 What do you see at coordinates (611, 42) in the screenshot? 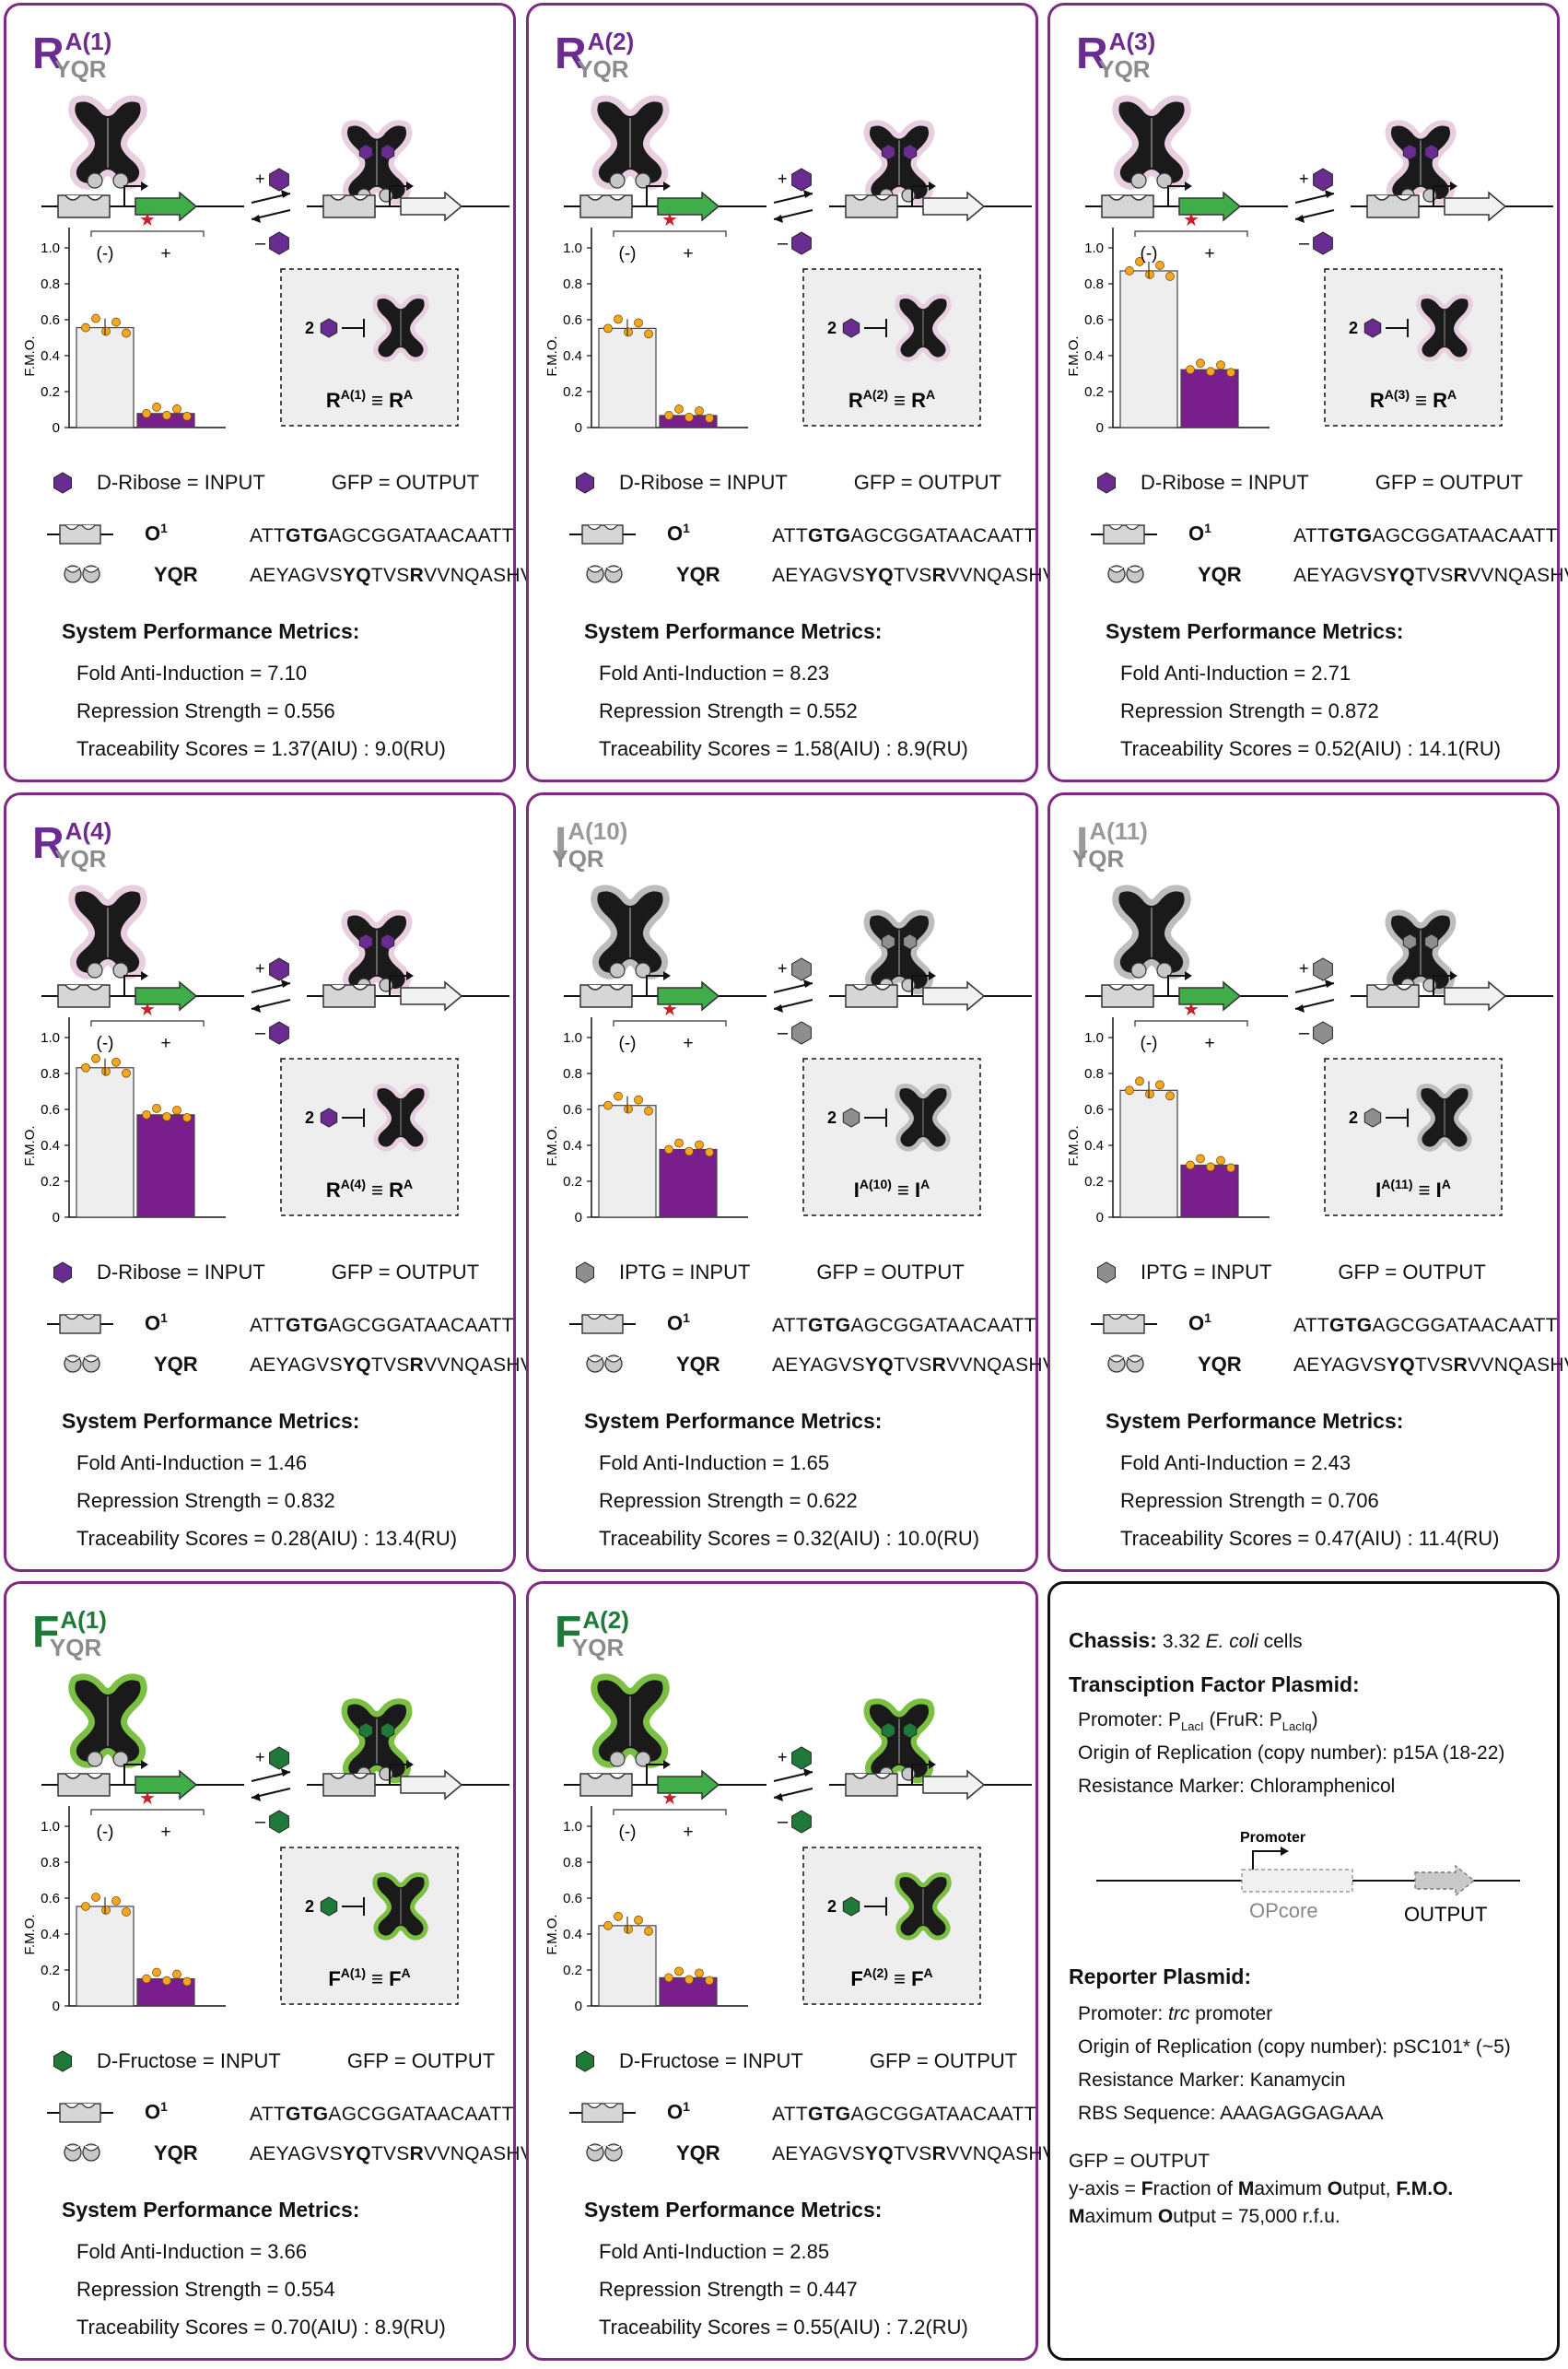
I see `title-sup: A(2)` at bounding box center [611, 42].